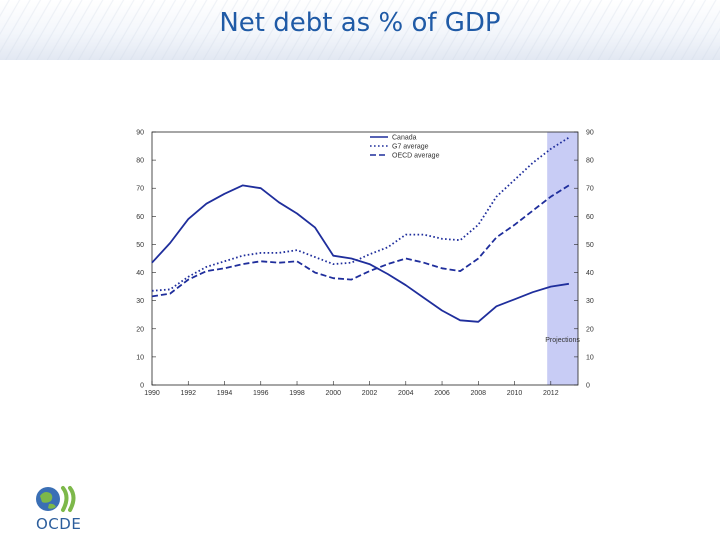 The width and height of the screenshot is (720, 540). Describe the element at coordinates (370, 393) in the screenshot. I see `x-tick-label: 2002` at that location.